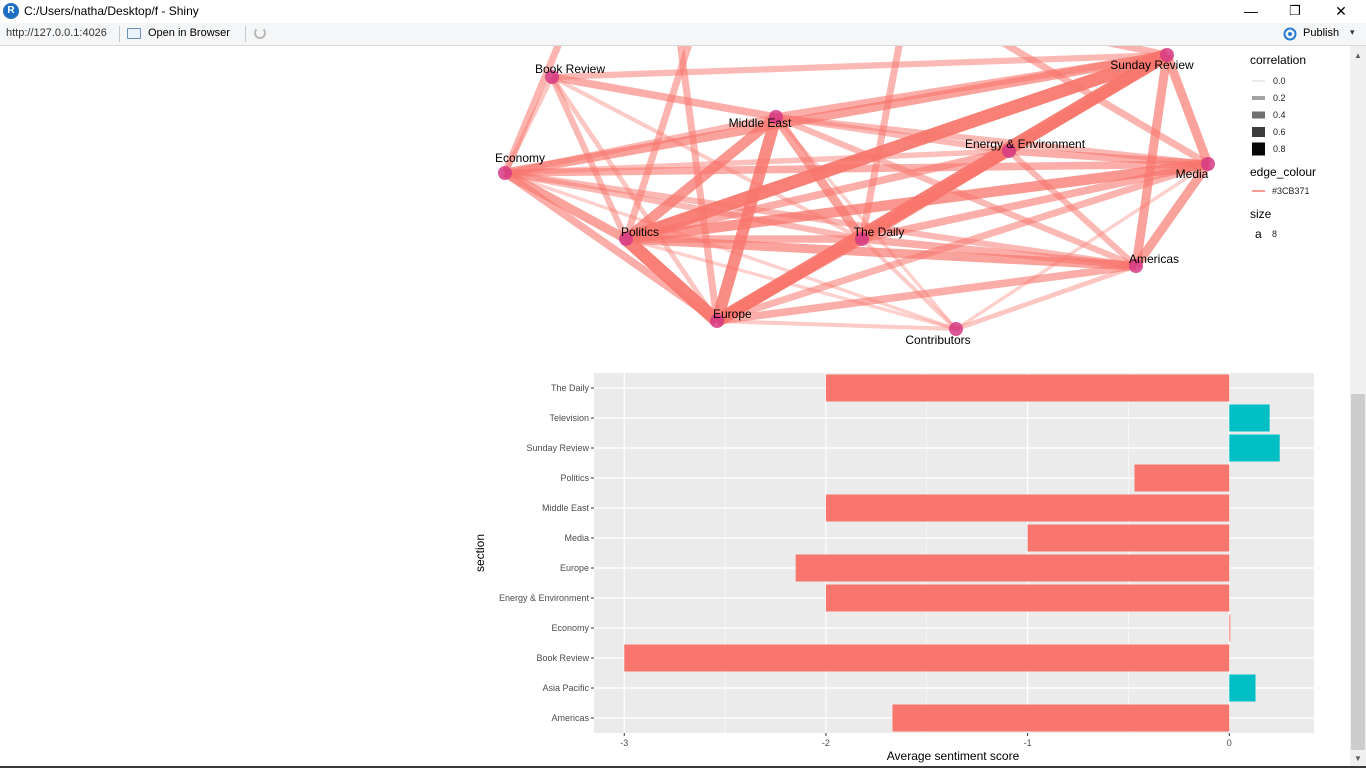  I want to click on x-tick-label: -2, so click(826, 743).